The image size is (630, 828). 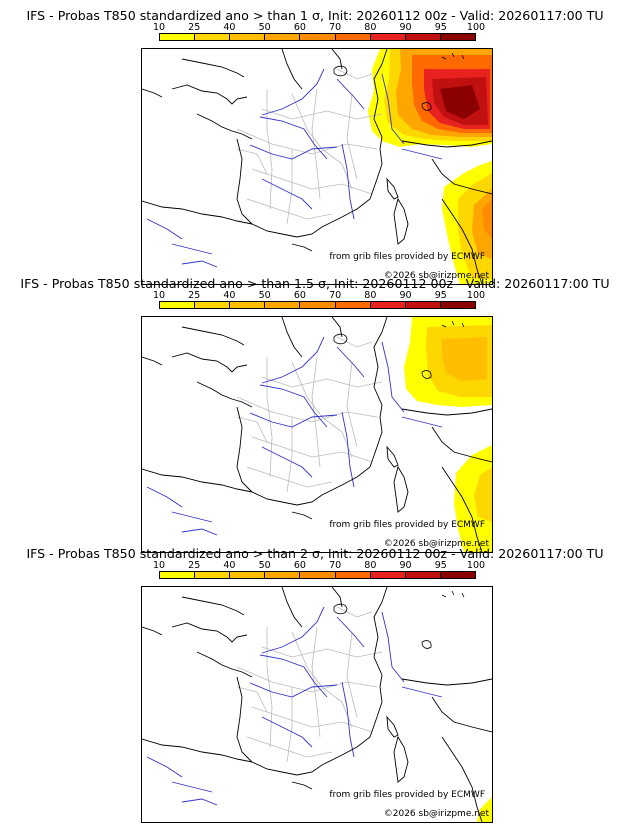 What do you see at coordinates (487, 219) in the screenshot?
I see `prob-zone-60-south` at bounding box center [487, 219].